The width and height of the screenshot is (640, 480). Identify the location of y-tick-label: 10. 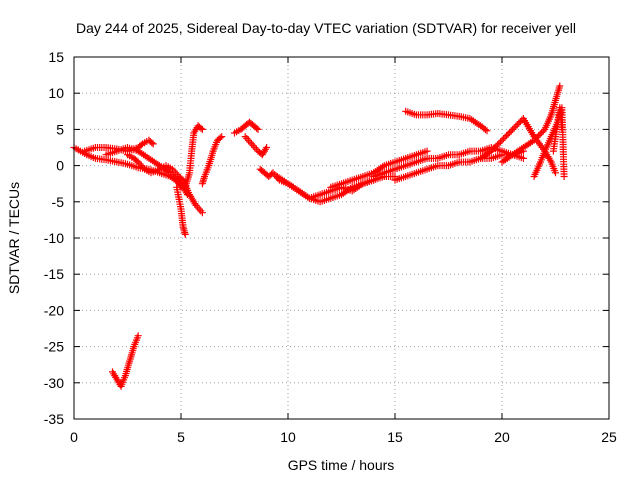
(56, 93).